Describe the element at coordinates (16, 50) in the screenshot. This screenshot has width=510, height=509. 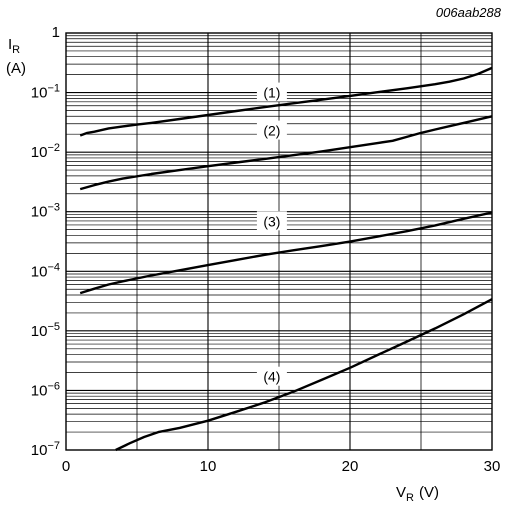
I see `y-axis-label-sub: R` at that location.